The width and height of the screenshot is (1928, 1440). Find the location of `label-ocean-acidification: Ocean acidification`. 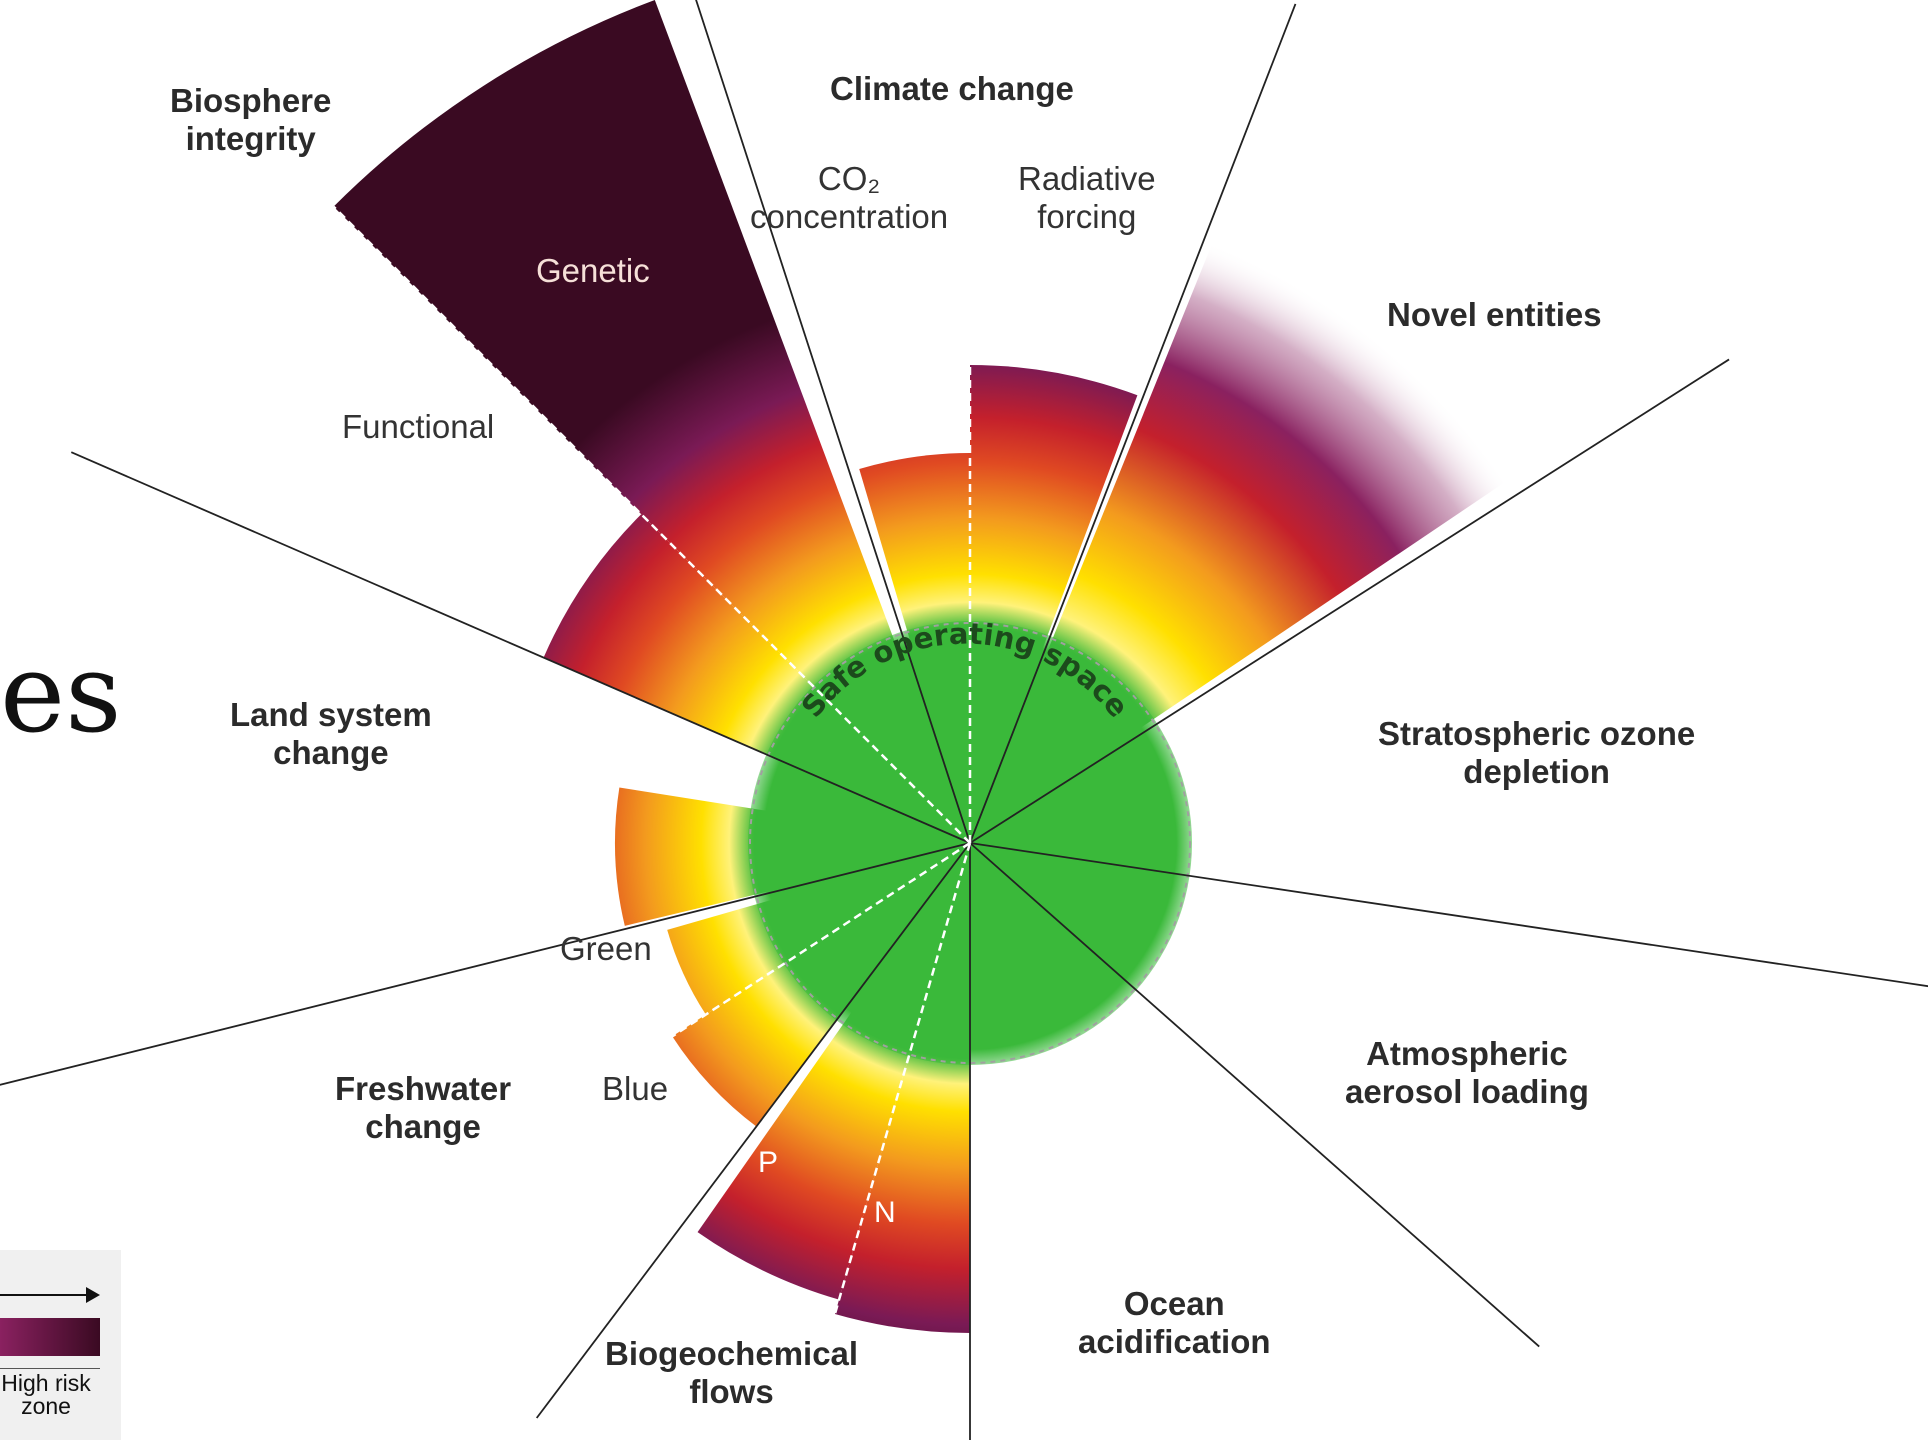

label-ocean-acidification: Ocean acidification is located at coordinates (1174, 1323).